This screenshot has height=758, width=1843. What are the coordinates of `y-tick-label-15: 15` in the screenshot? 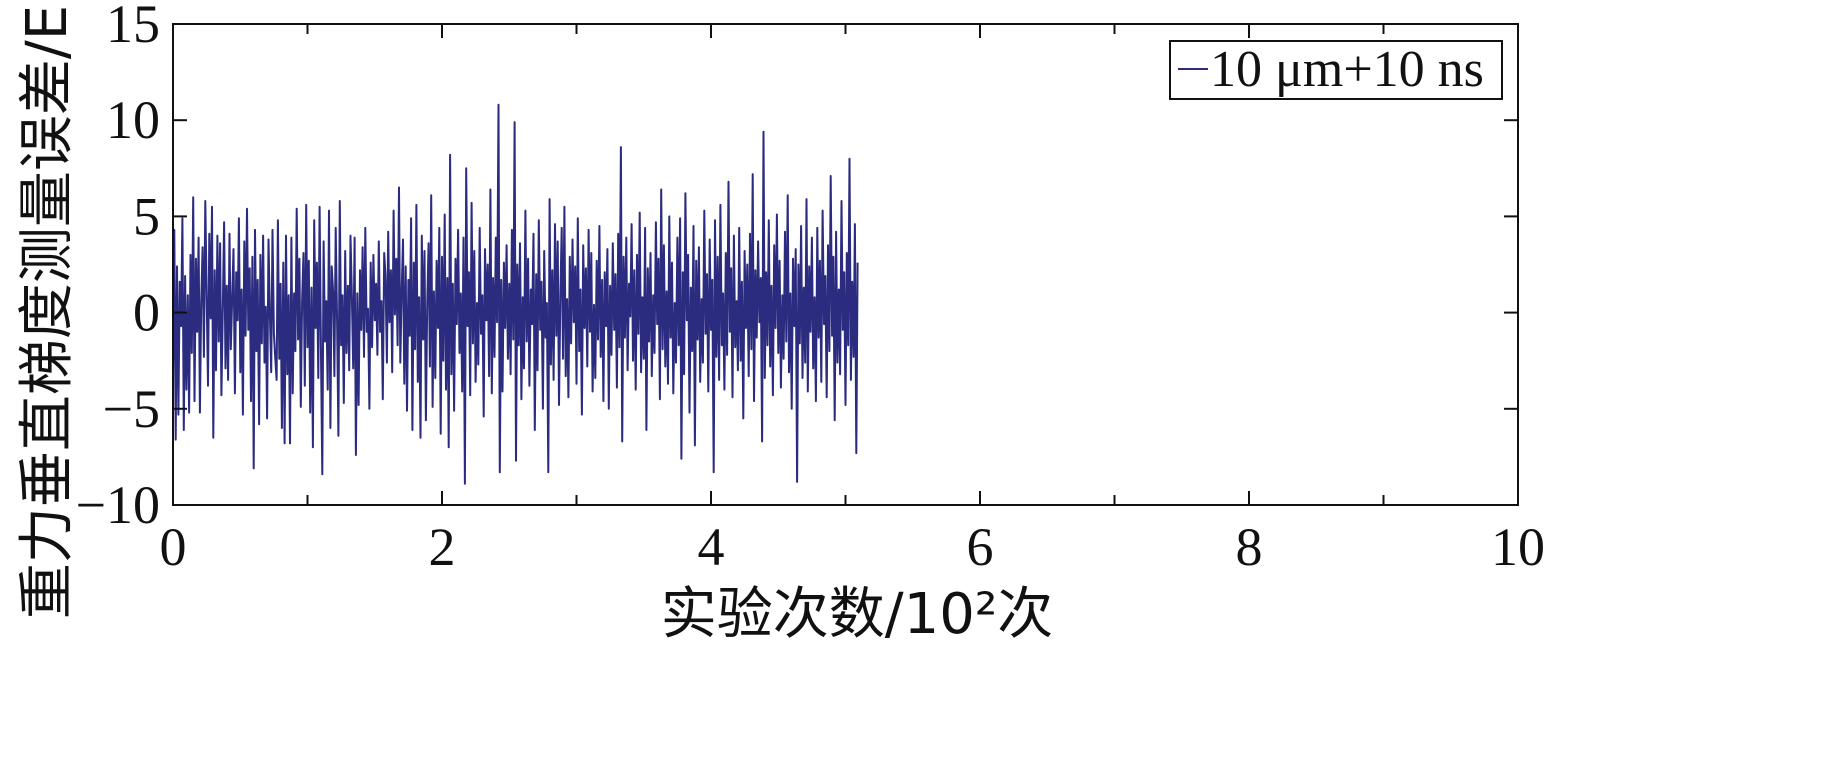 It's located at (133, 27).